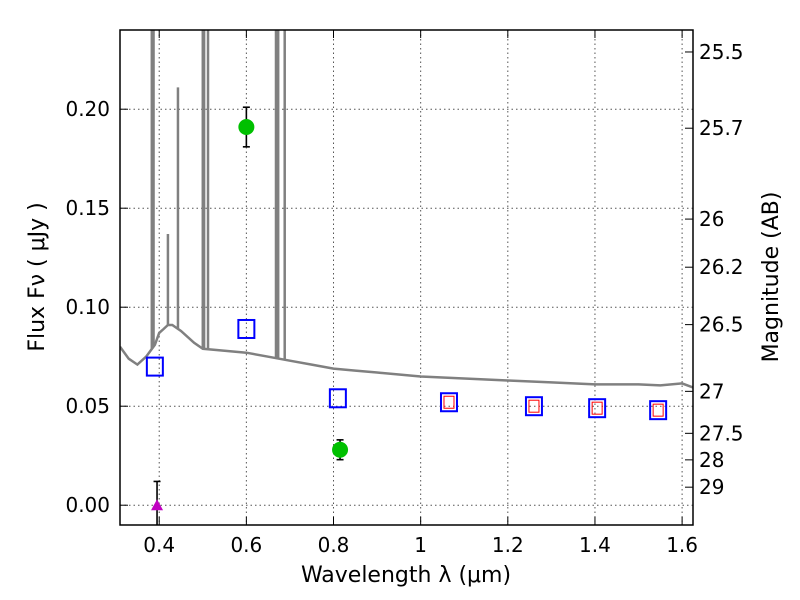 The height and width of the screenshot is (600, 800). I want to click on y-axis-title: Flux Fν ( μJy ), so click(37, 276).